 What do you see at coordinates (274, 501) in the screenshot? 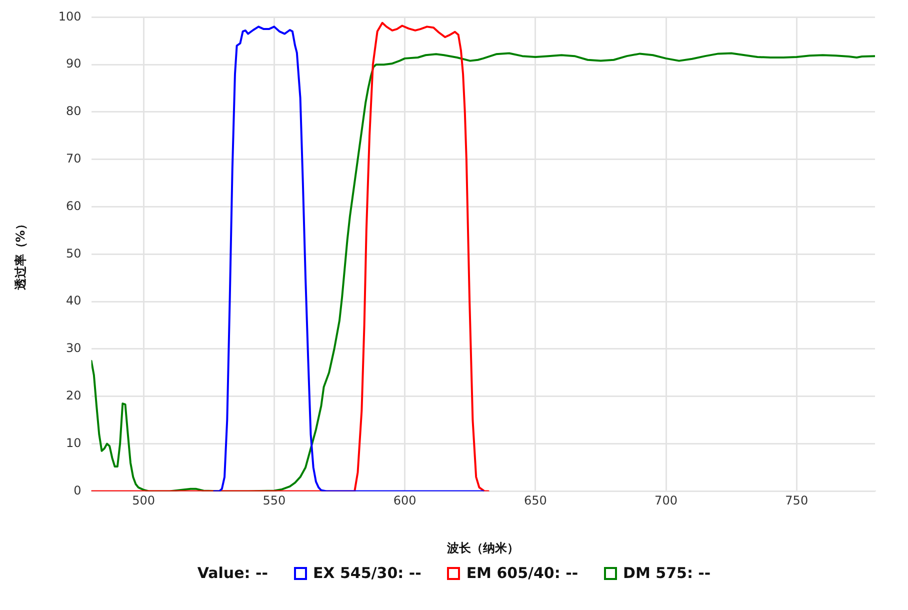
I see `x-tick-label: 550` at bounding box center [274, 501].